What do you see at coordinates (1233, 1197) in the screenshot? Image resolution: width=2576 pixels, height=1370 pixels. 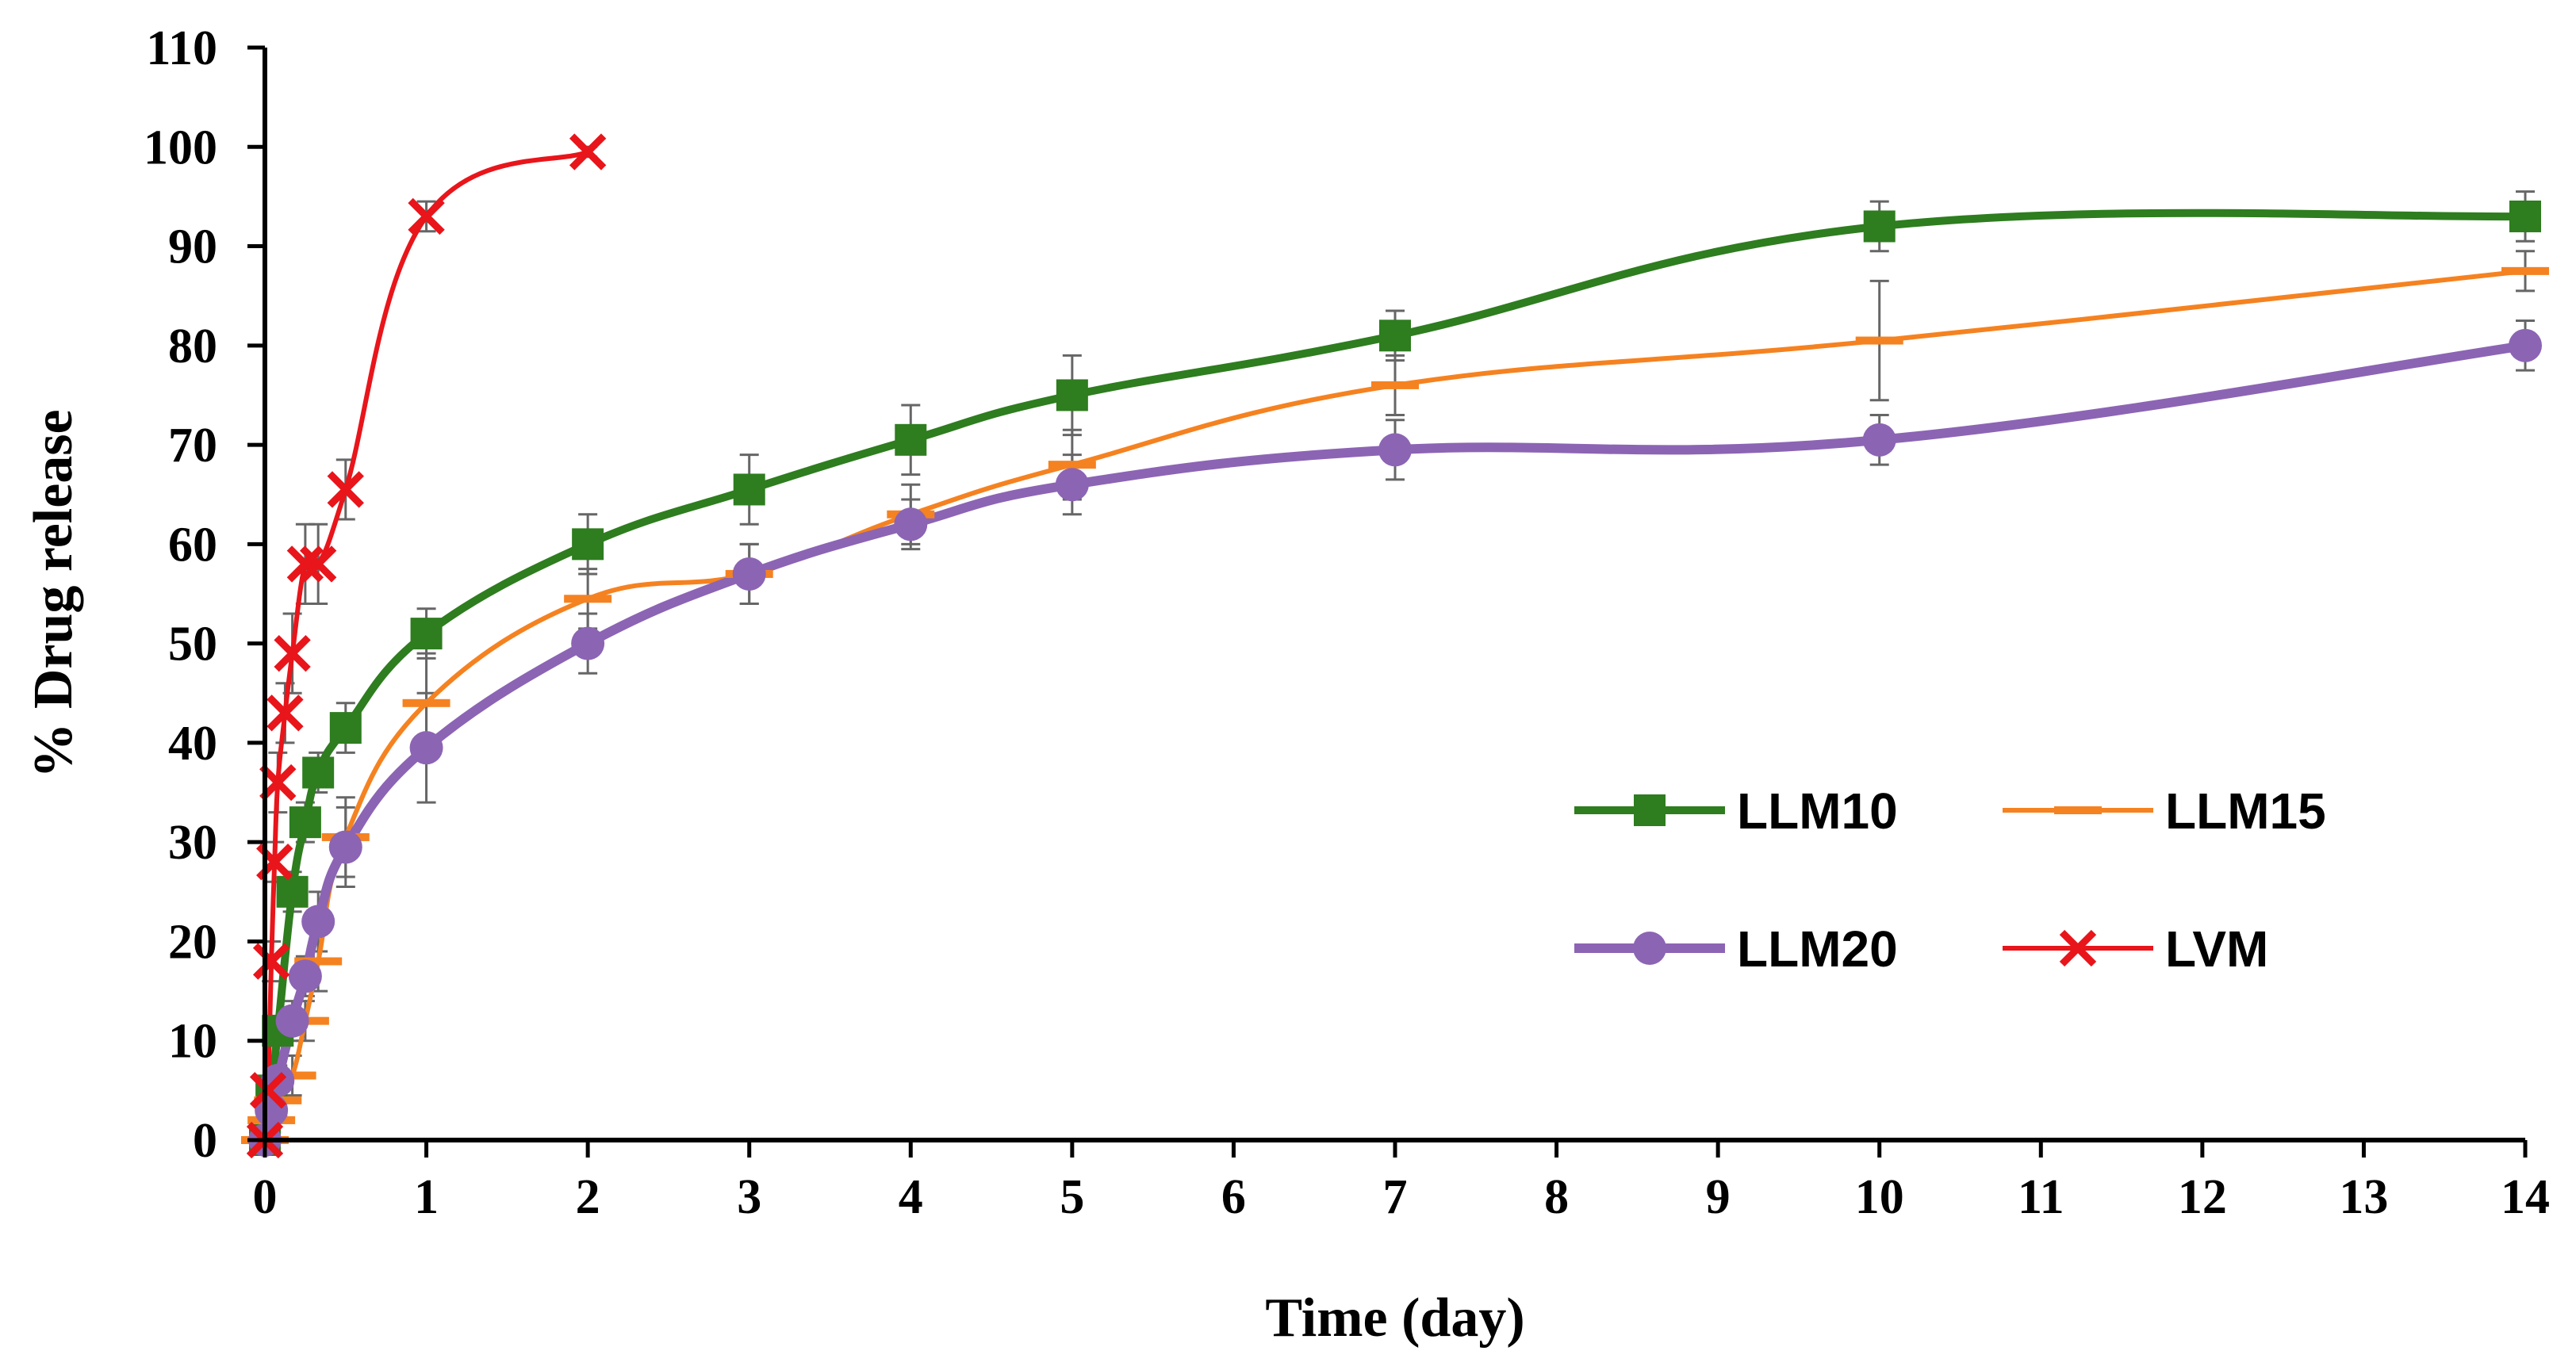 I see `x-tick-label: 6` at bounding box center [1233, 1197].